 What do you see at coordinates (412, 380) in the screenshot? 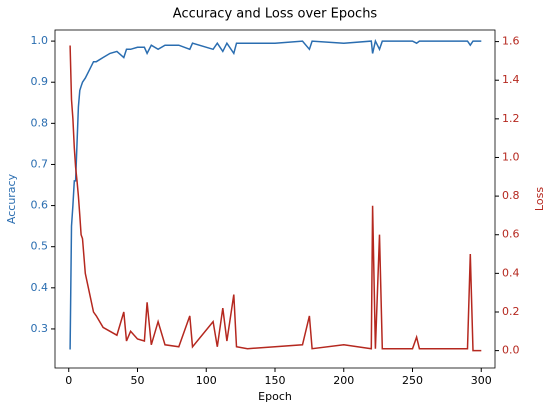
I see `x-tick-label: 250` at bounding box center [412, 380].